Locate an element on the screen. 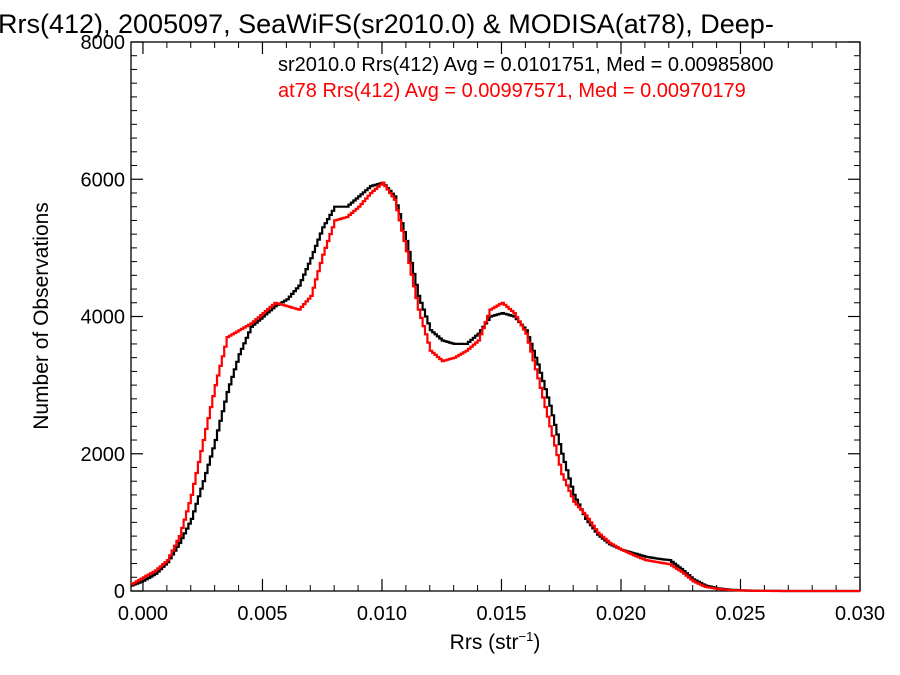 This screenshot has width=900, height=675. x-tick-label-0: 0.000 is located at coordinates (143, 614).